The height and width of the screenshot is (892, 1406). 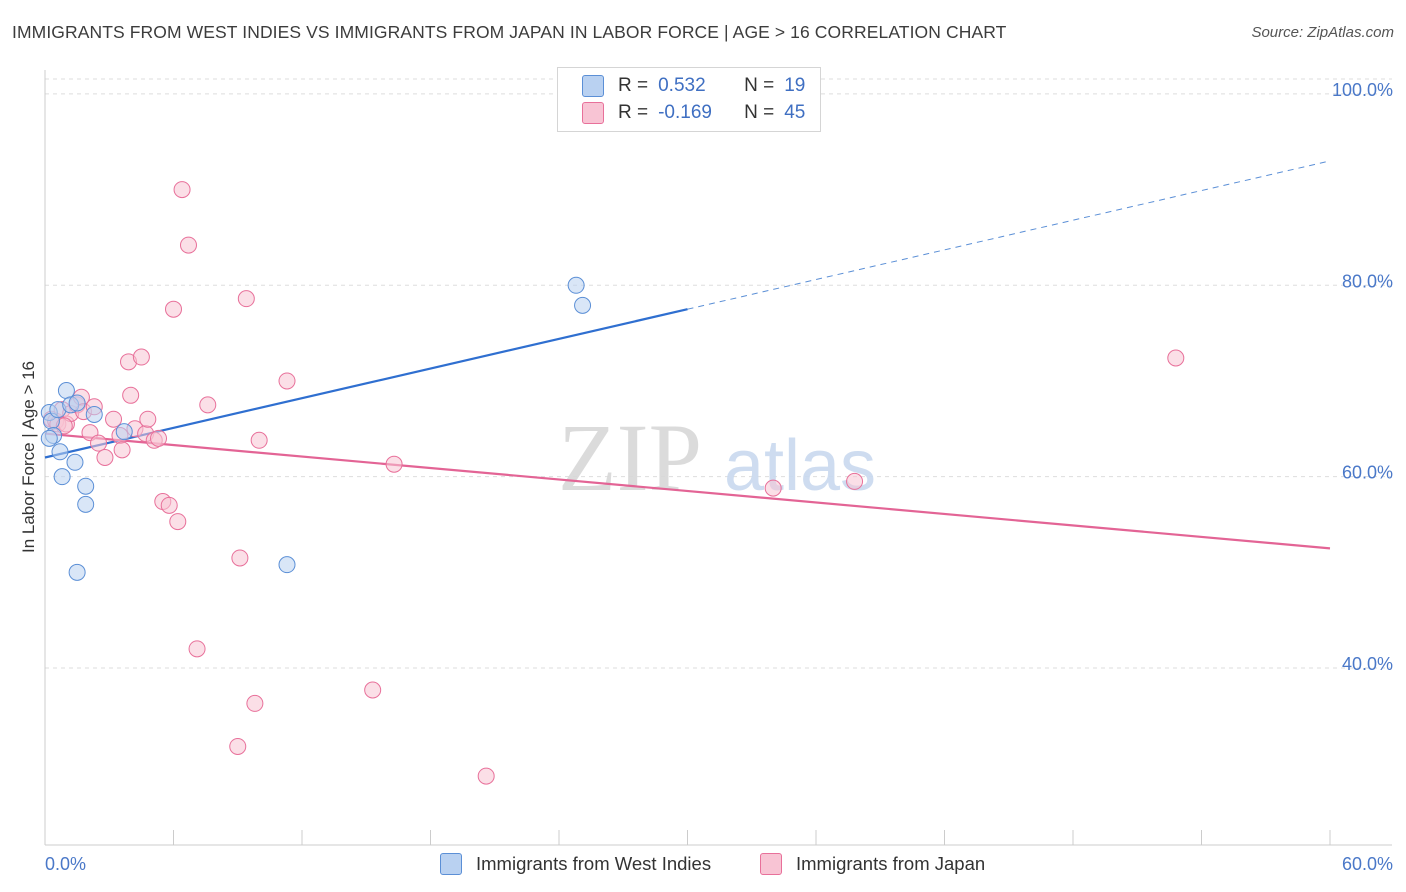 I want to click on watermark: ZIP atlas, so click(x=717, y=457).